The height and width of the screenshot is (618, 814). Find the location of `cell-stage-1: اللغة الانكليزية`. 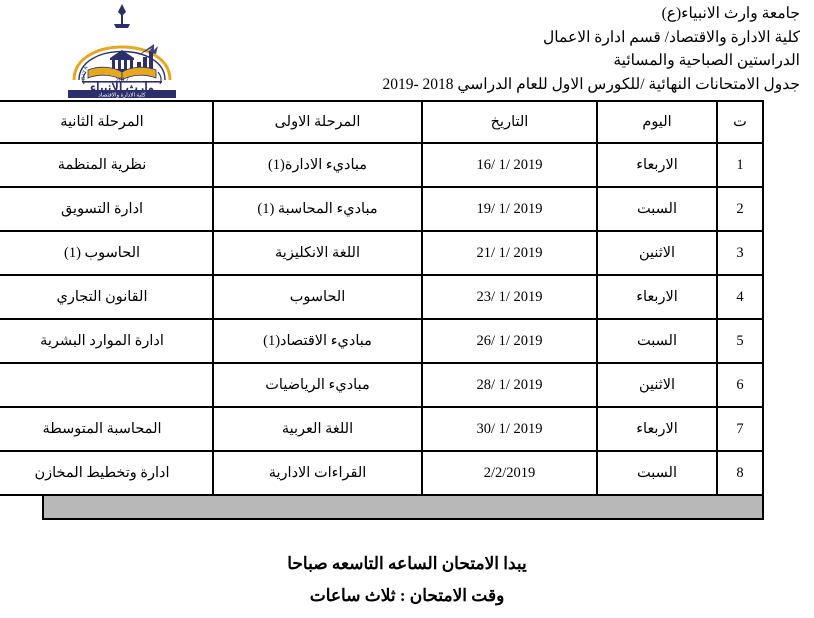

cell-stage-1: اللغة الانكليزية is located at coordinates (317, 253).